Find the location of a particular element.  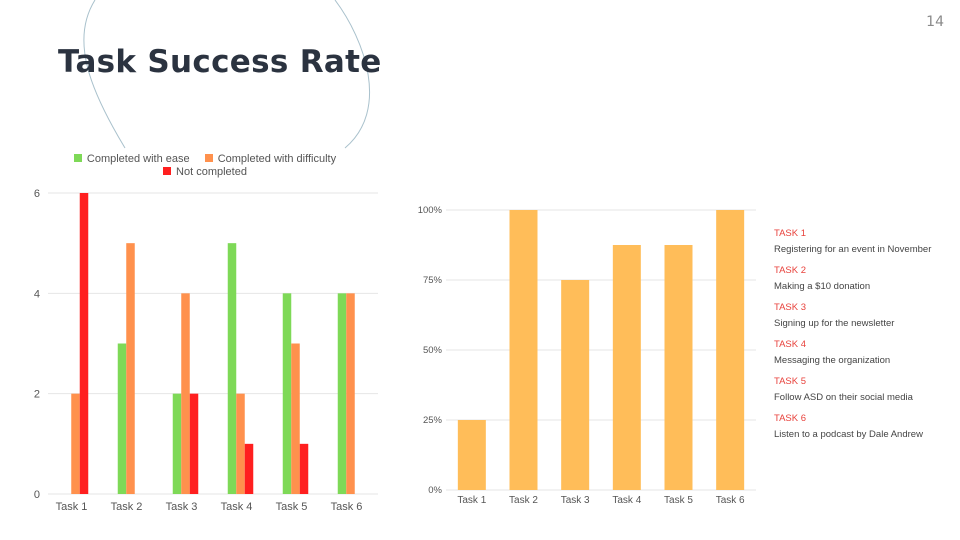

task-label: TASK 6 is located at coordinates (790, 418).